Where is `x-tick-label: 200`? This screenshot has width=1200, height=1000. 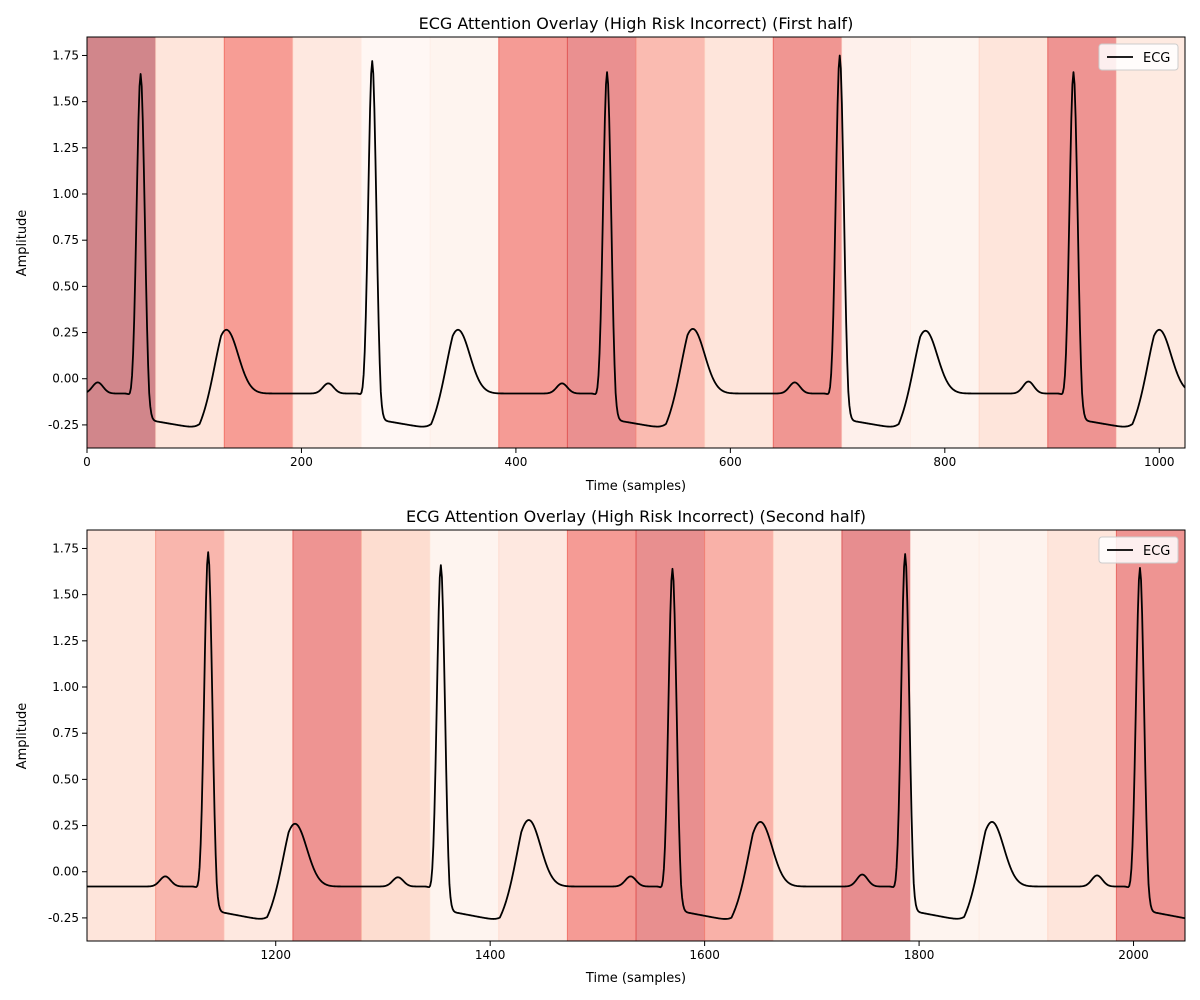 x-tick-label: 200 is located at coordinates (301, 462).